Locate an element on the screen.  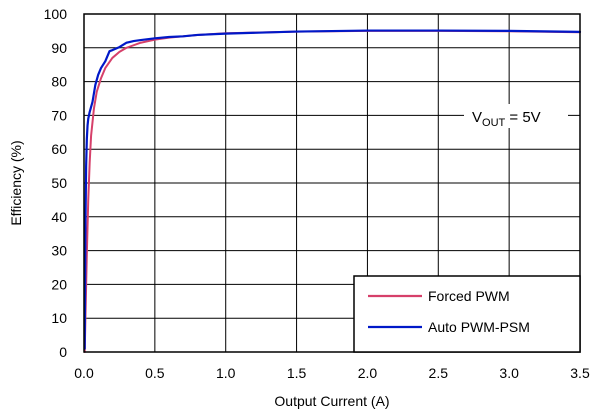
x-axis-title: Output Current (A) is located at coordinates (331, 401).